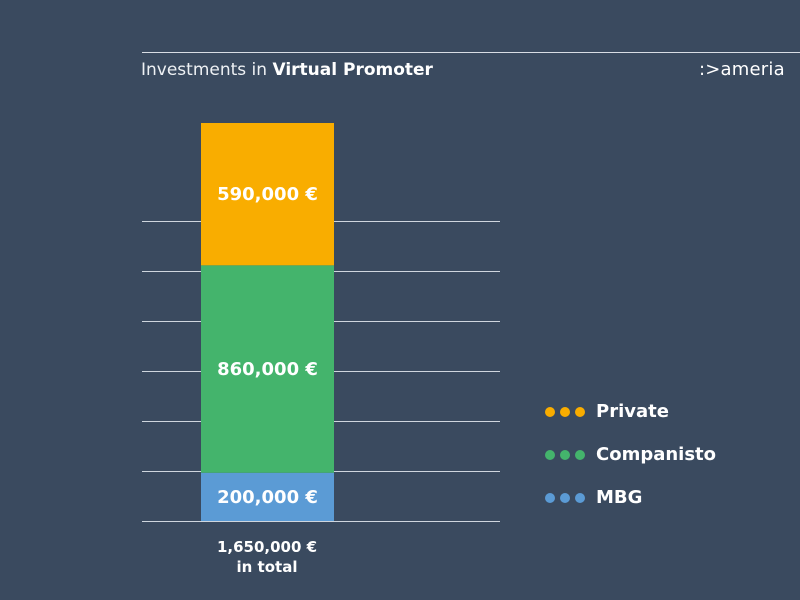 The image size is (800, 600). What do you see at coordinates (471, 52) in the screenshot?
I see `header-divider` at bounding box center [471, 52].